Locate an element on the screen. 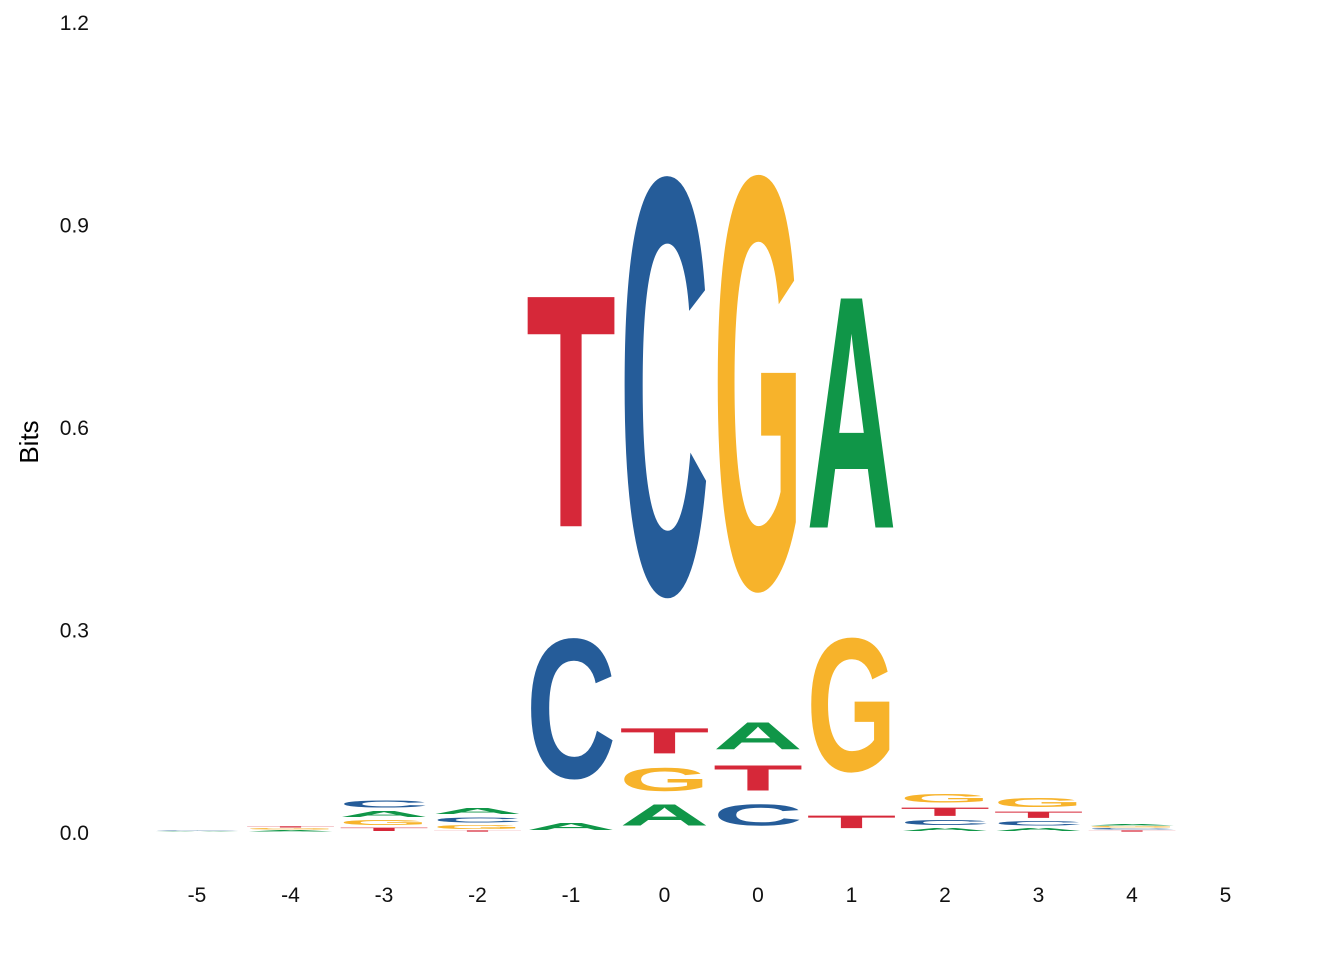 The height and width of the screenshot is (960, 1344). y-tick-label: 0.3 is located at coordinates (74, 631).